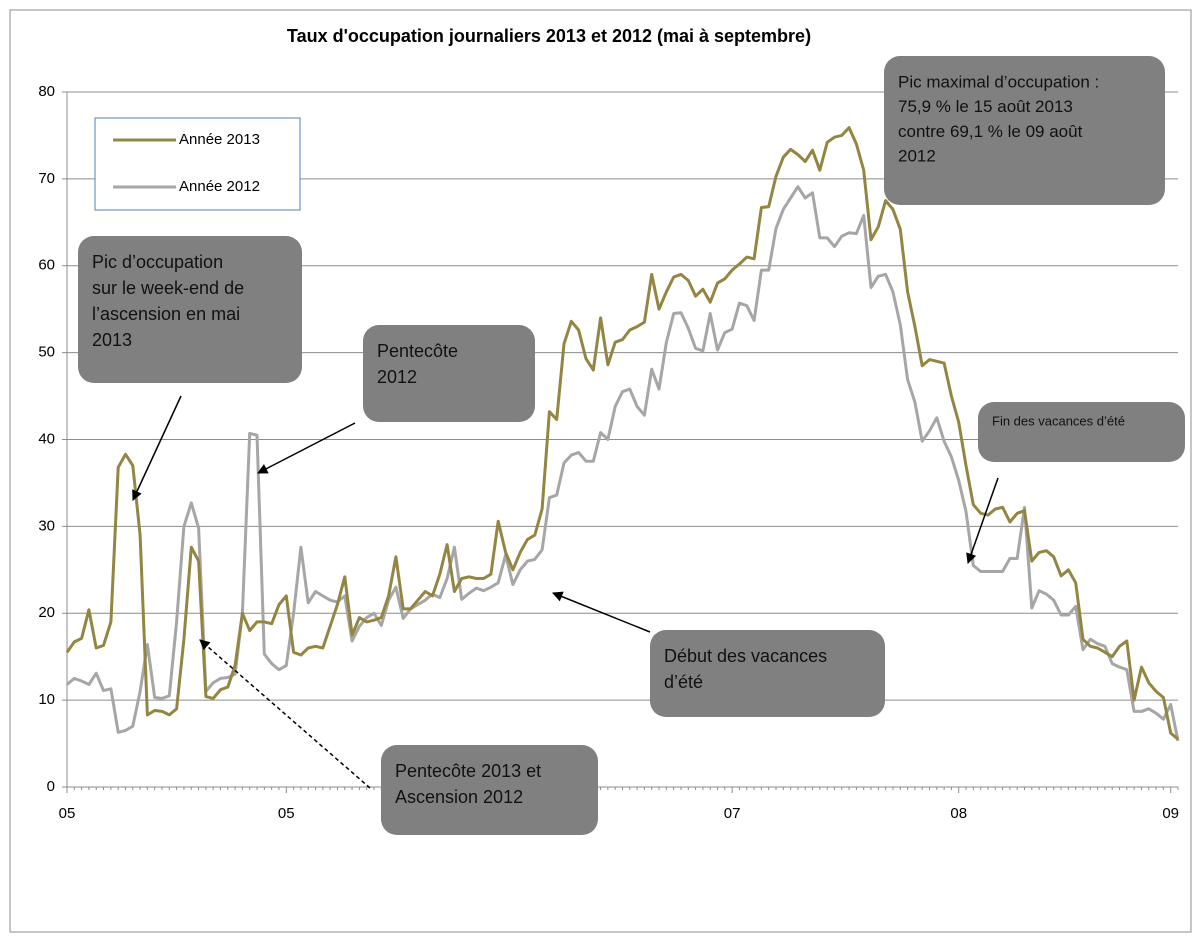 This screenshot has height=941, width=1199. I want to click on legend-label: Année 2012, so click(219, 186).